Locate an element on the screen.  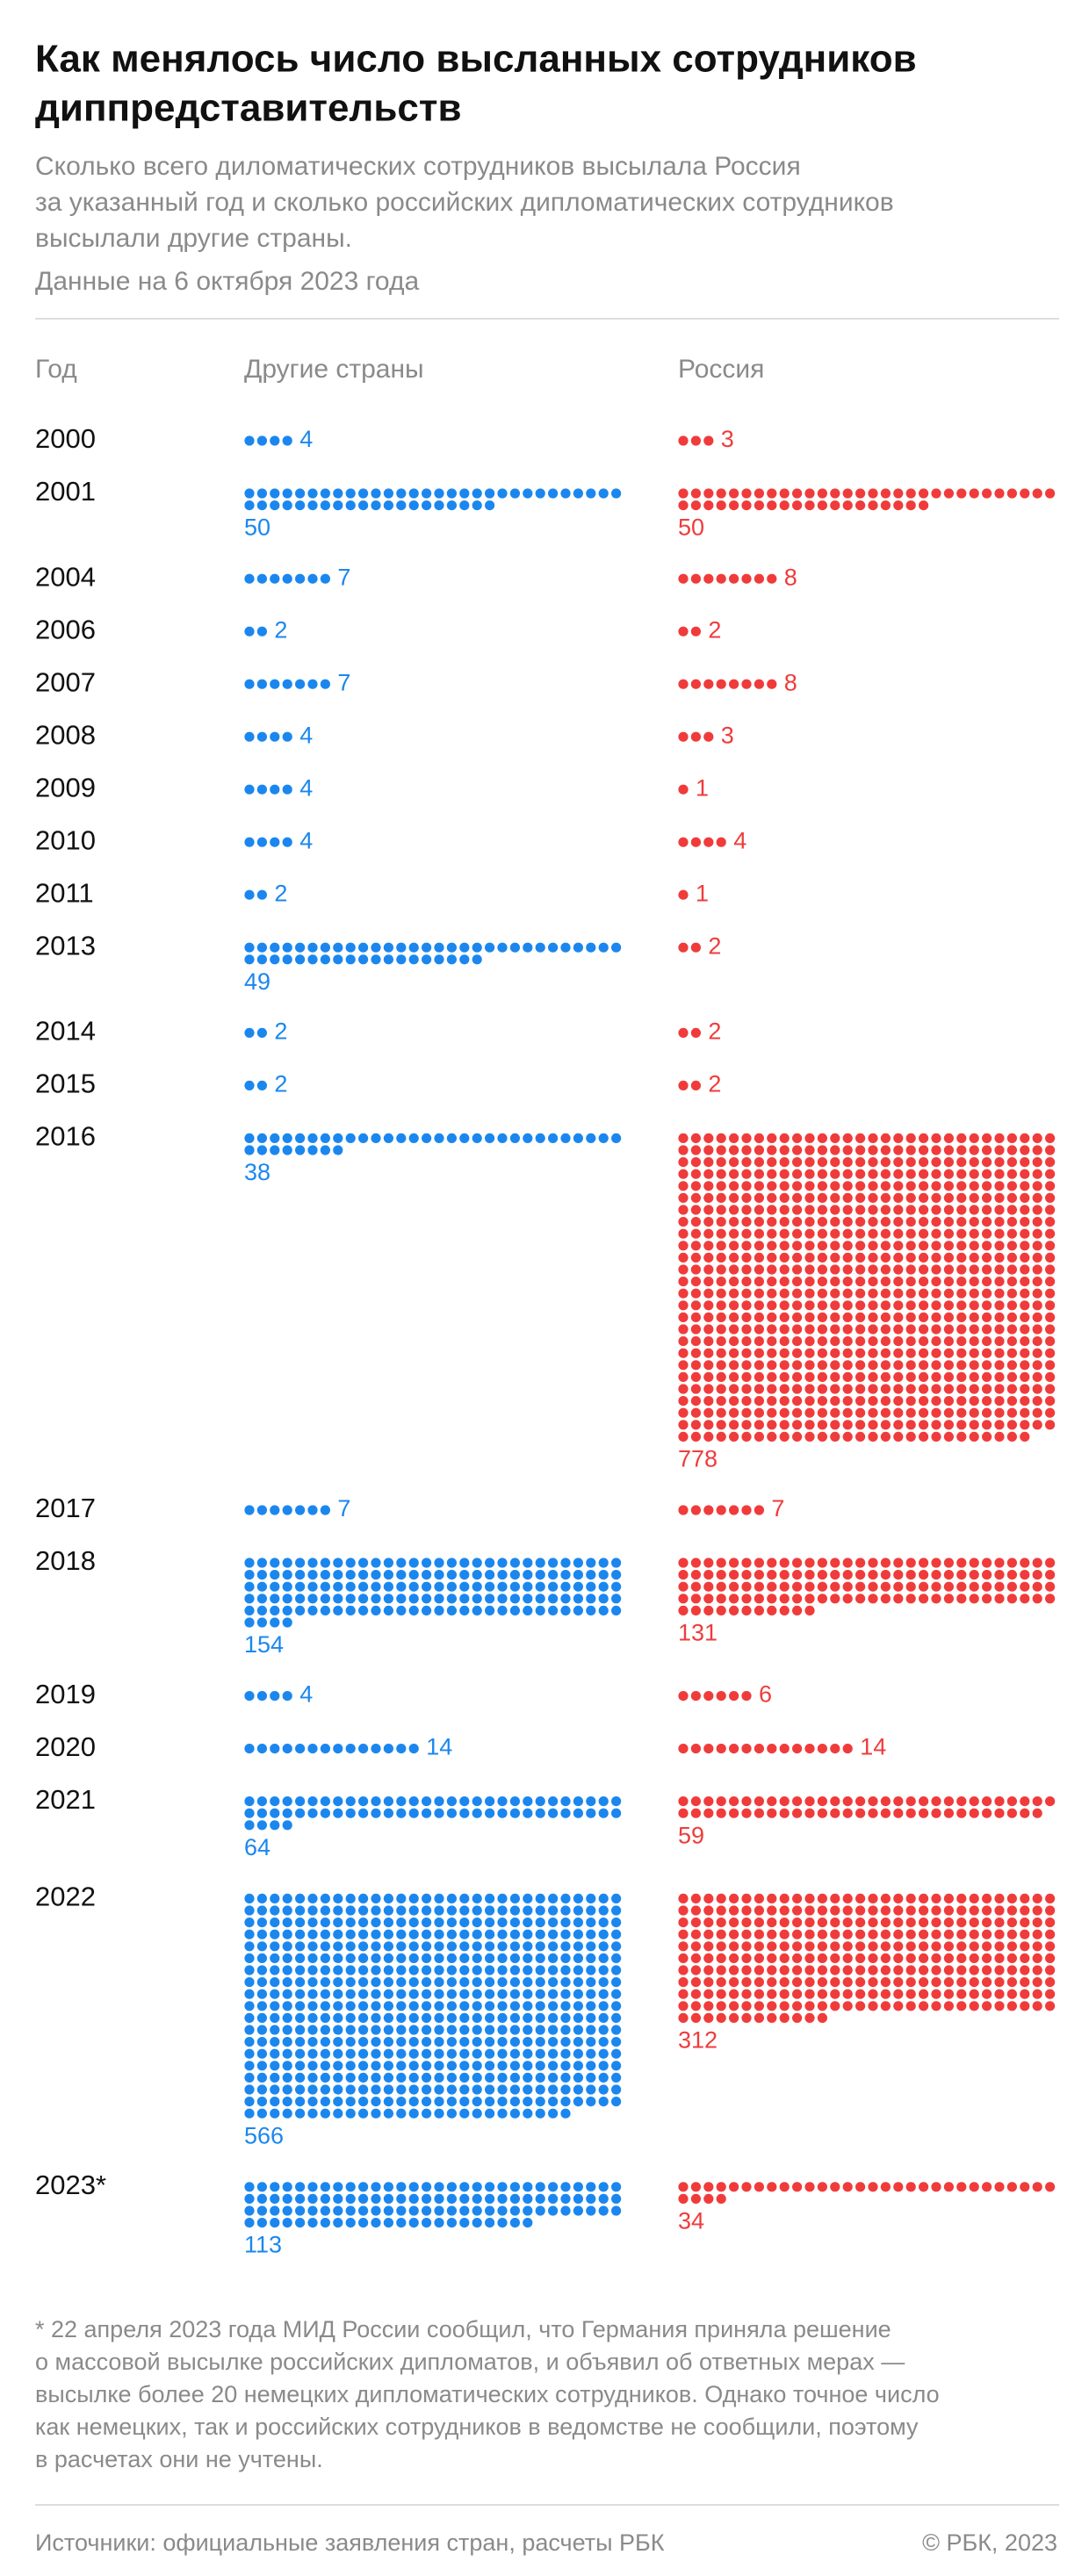
value-label: 2 is located at coordinates (280, 629).